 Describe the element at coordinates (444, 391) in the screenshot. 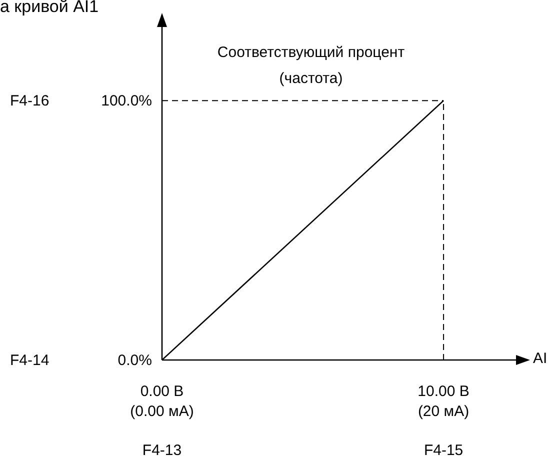

I see `x-tick-label: 10.00 В` at that location.